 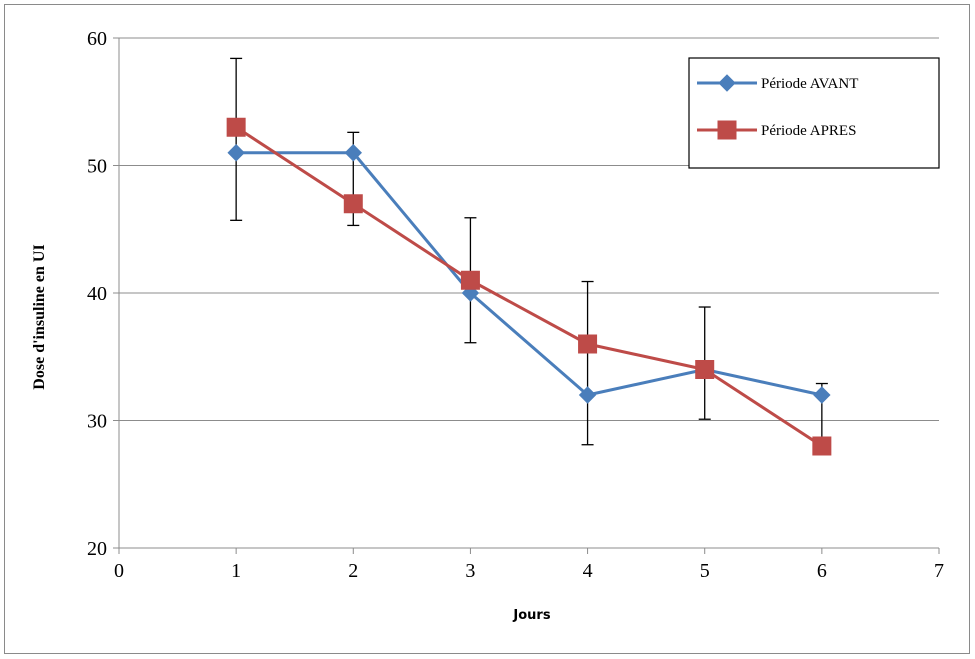 What do you see at coordinates (939, 571) in the screenshot?
I see `x-tick-label: 7` at bounding box center [939, 571].